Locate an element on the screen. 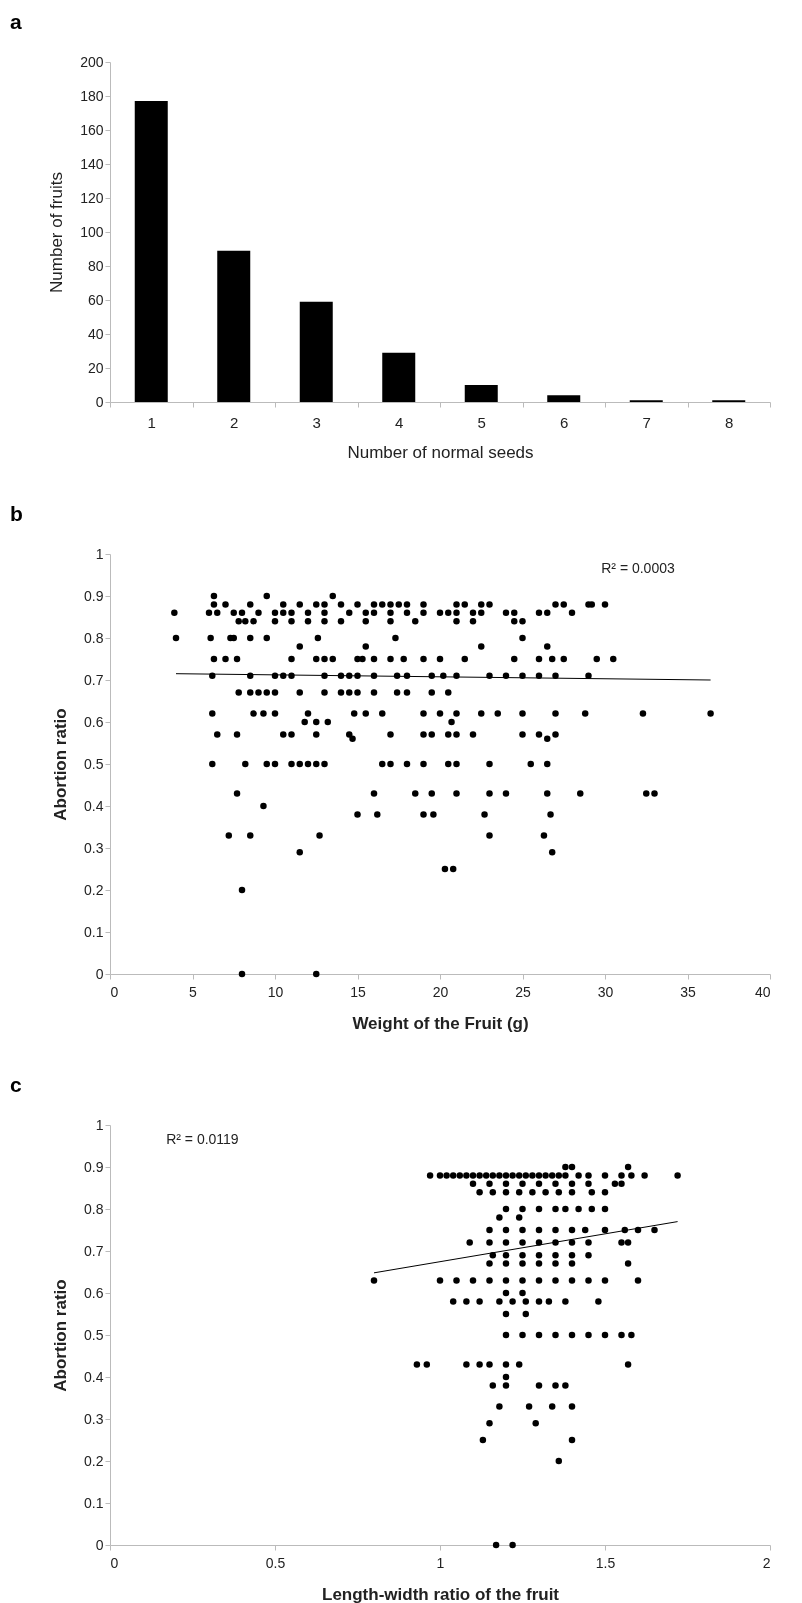  x-tick-label: 6 is located at coordinates (564, 422).